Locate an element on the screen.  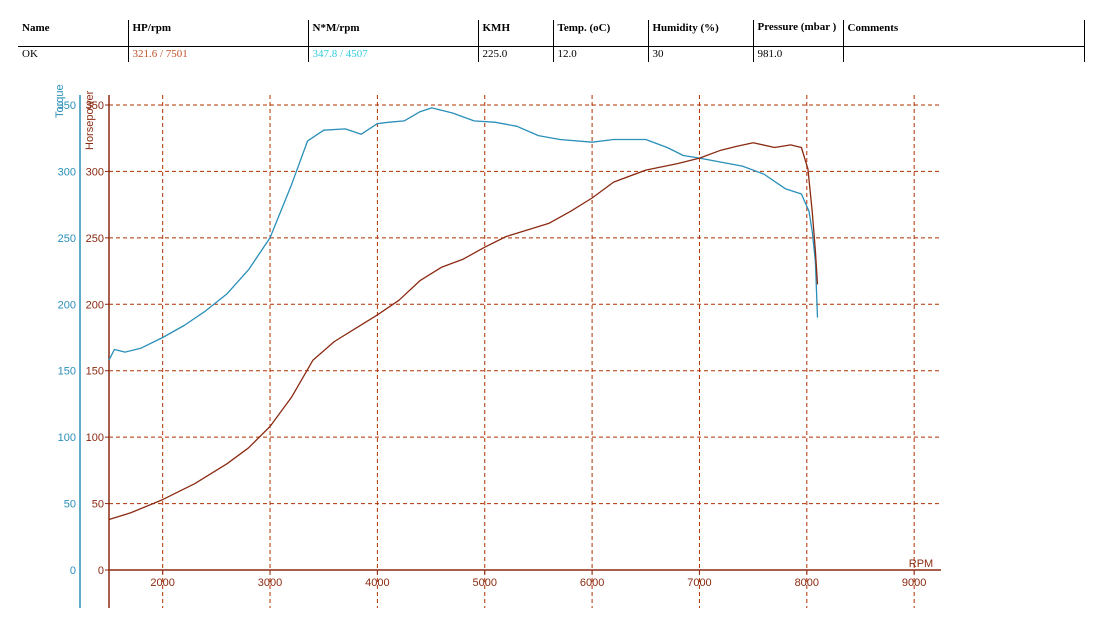
x-tick-label: 5000 is located at coordinates (484, 583).